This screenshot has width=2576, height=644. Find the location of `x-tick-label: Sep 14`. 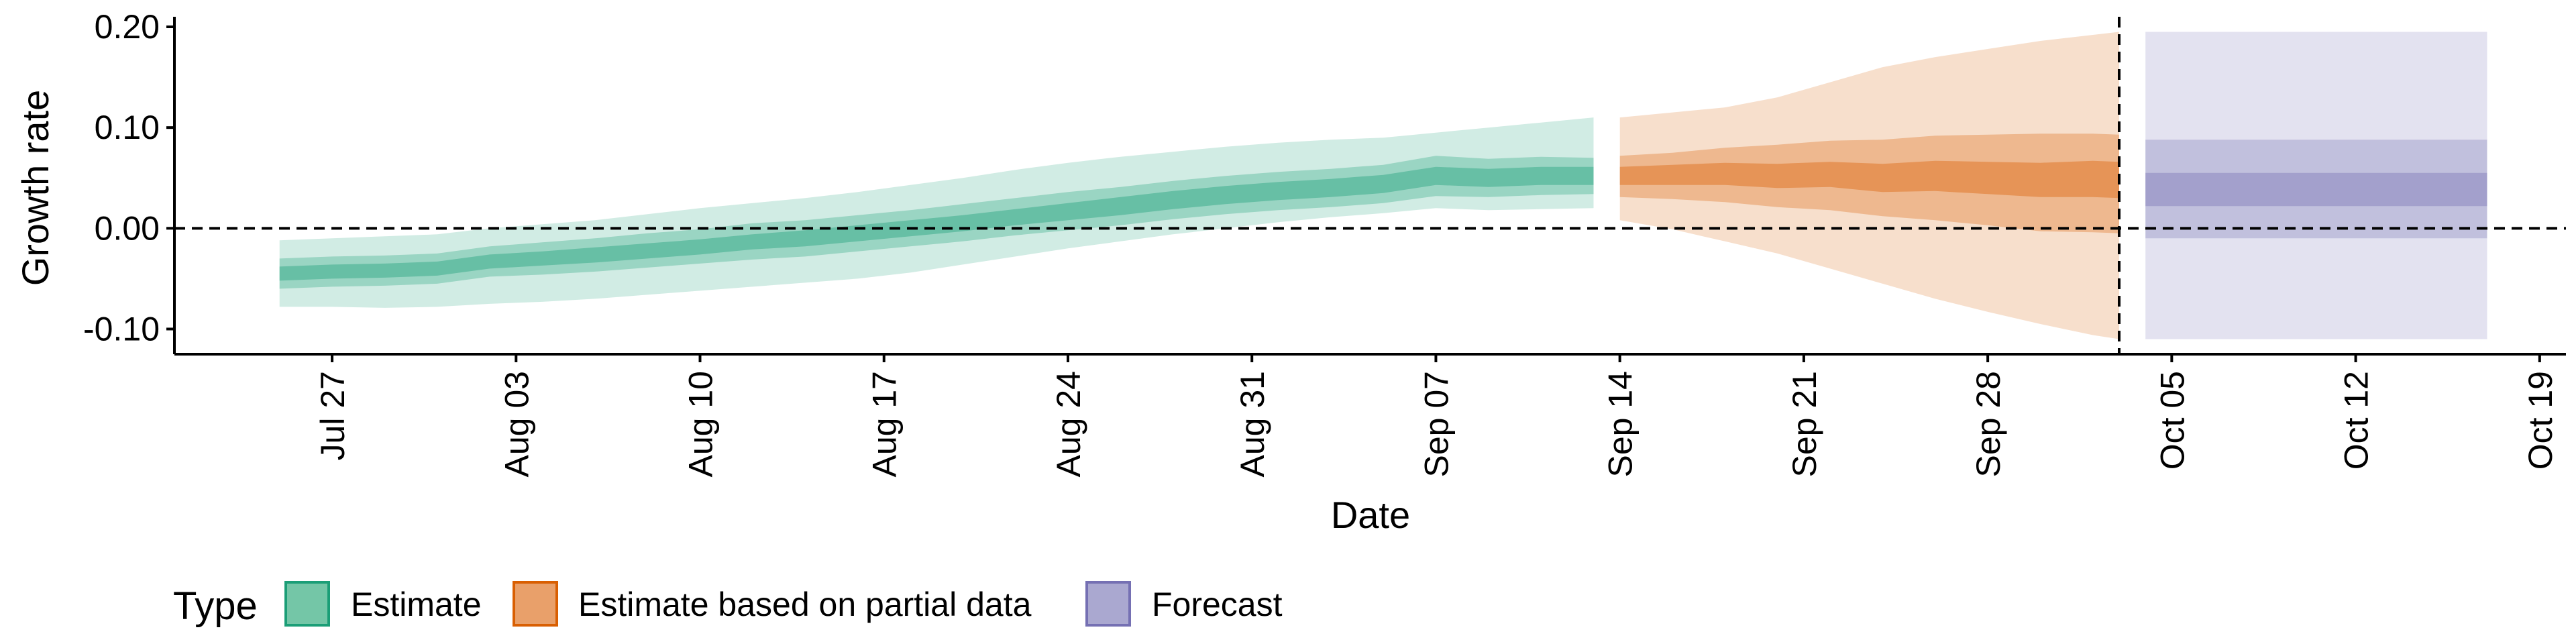

x-tick-label: Sep 14 is located at coordinates (1621, 424).